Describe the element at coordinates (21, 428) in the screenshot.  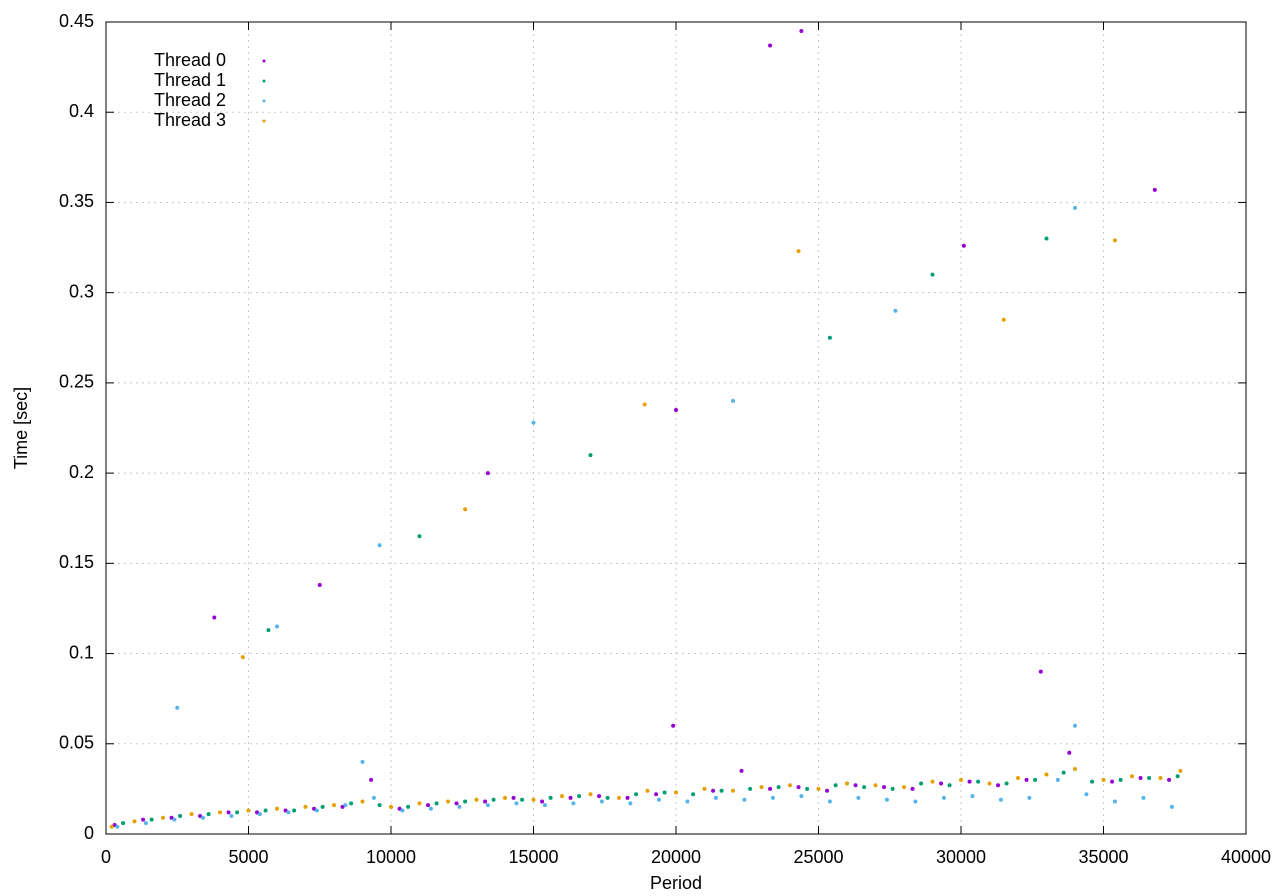
I see `y-axis-label: Time [sec]` at that location.